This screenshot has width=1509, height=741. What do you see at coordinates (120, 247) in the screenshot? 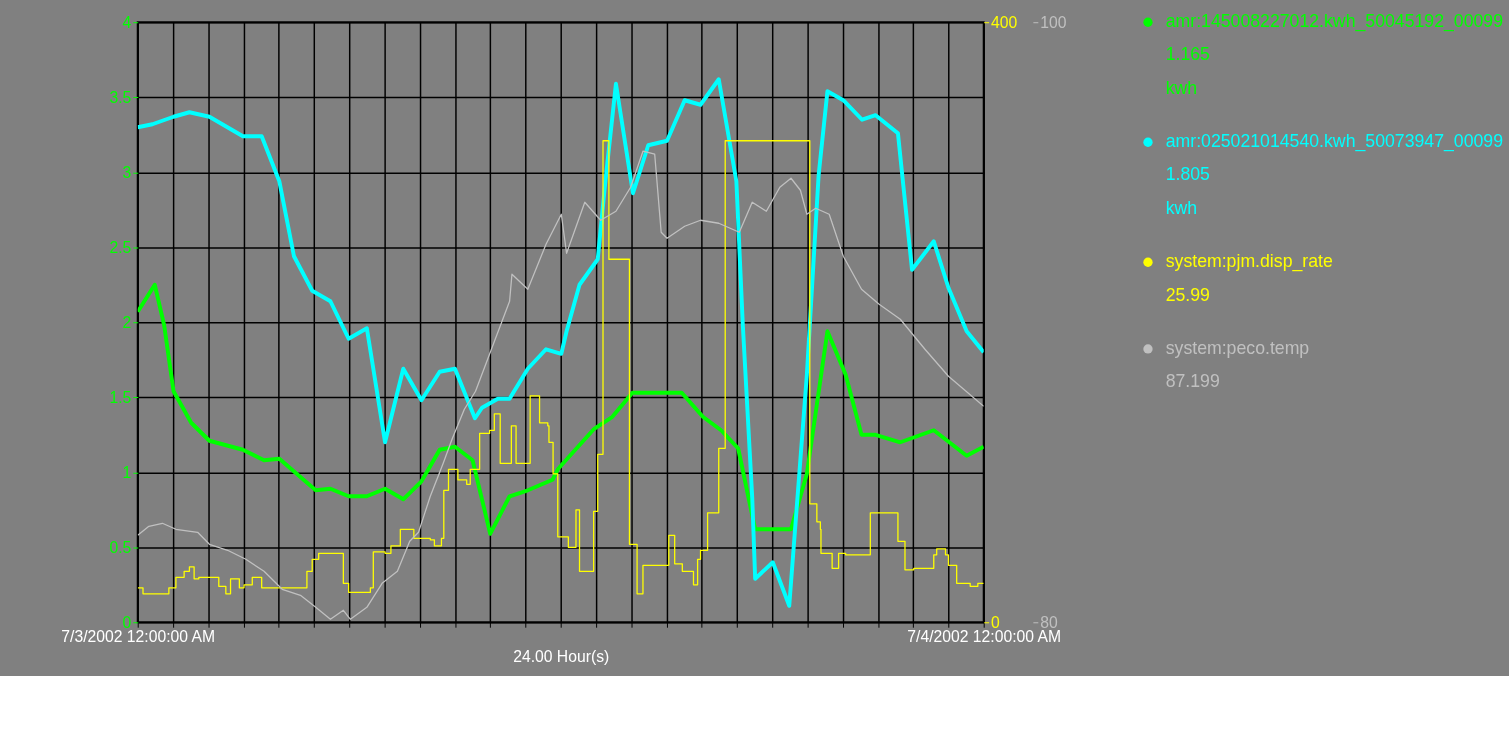
I see `y-tick-label: 2.5` at bounding box center [120, 247].